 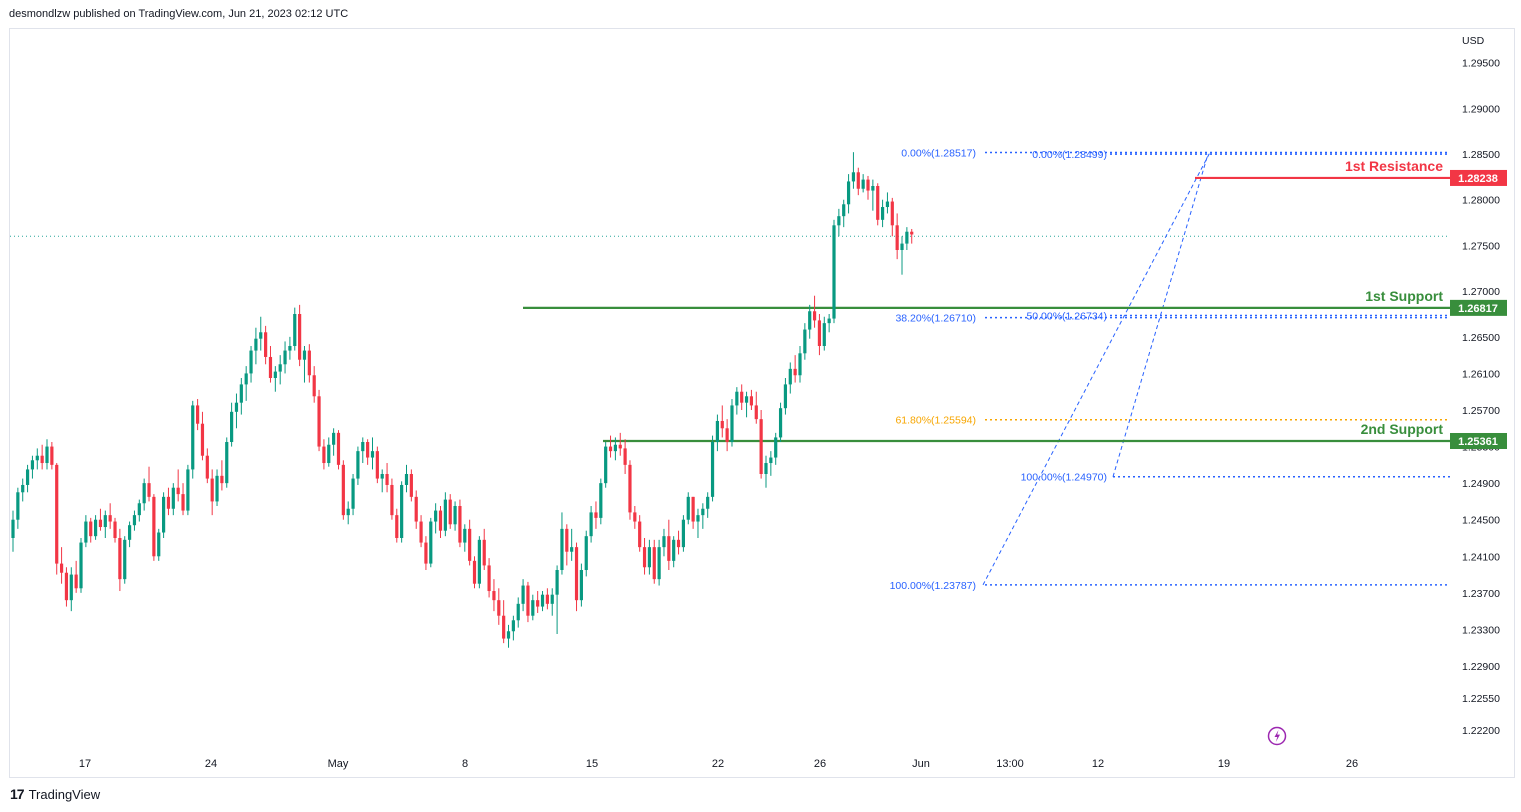 I want to click on footer-brand: TradingView, so click(x=64, y=794).